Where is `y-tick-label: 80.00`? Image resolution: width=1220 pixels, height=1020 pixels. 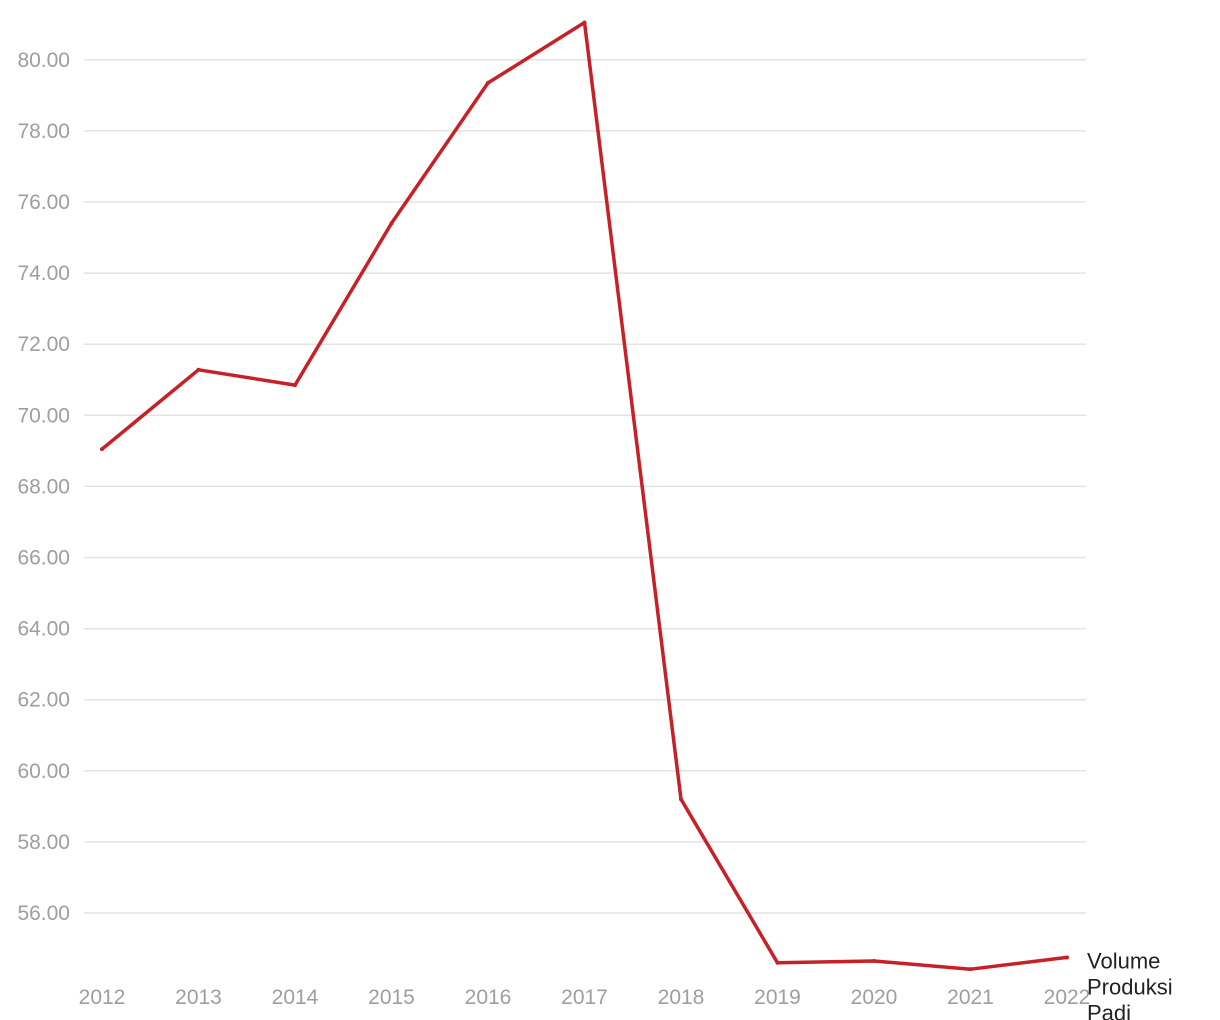
y-tick-label: 80.00 is located at coordinates (43, 60).